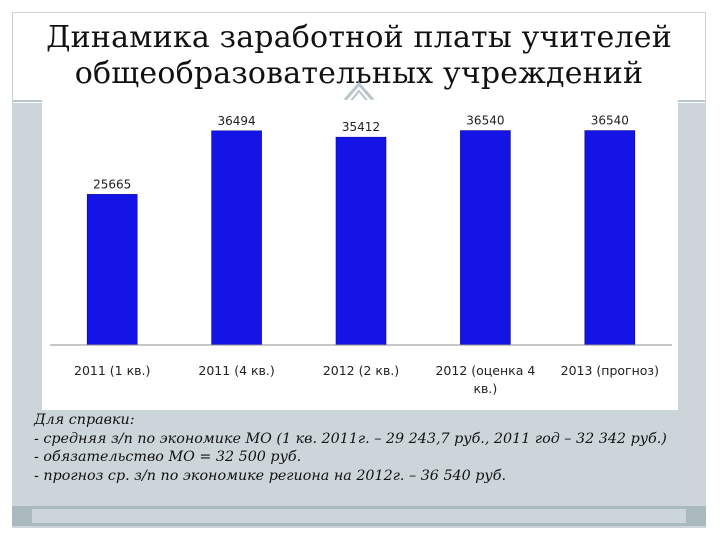 This screenshot has height=540, width=720. What do you see at coordinates (610, 121) in the screenshot?
I see `data-label-5: 36540` at bounding box center [610, 121].